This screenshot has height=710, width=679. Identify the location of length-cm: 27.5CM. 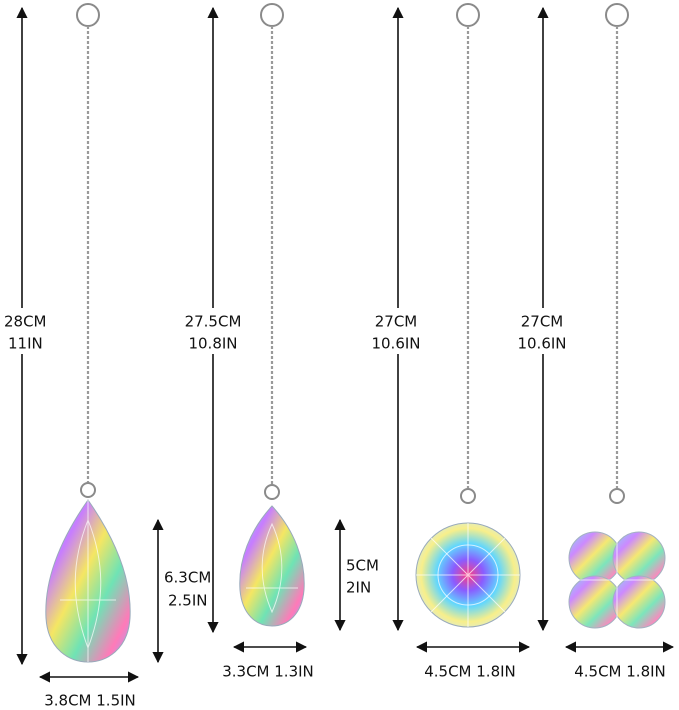
(213, 322).